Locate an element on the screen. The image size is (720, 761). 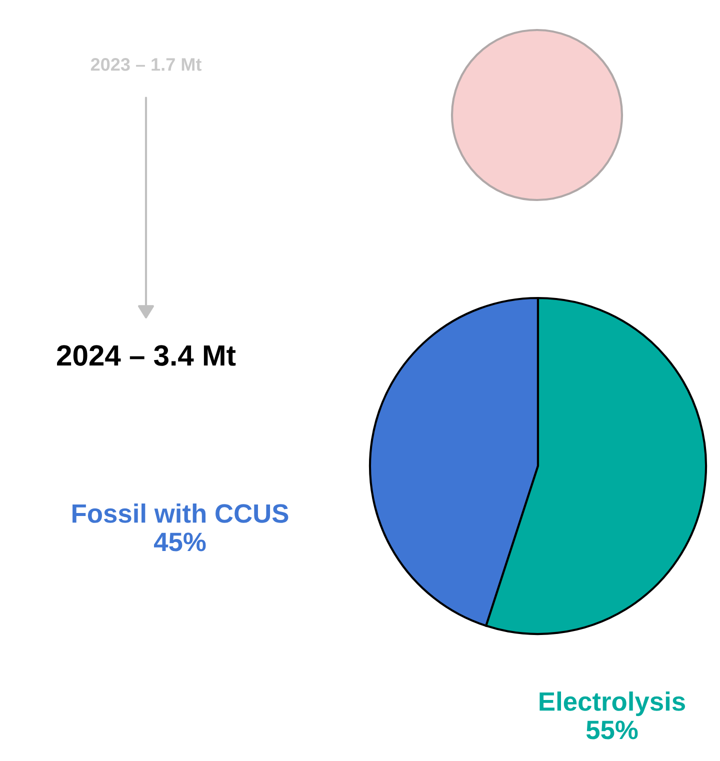
text: 2024 – 3.4 Mt is located at coordinates (146, 355).